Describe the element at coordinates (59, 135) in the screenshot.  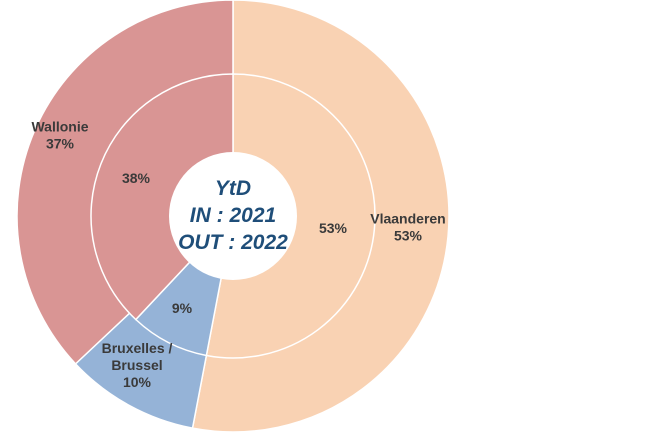
I see `outer-label-2: Wallonie 37%` at that location.